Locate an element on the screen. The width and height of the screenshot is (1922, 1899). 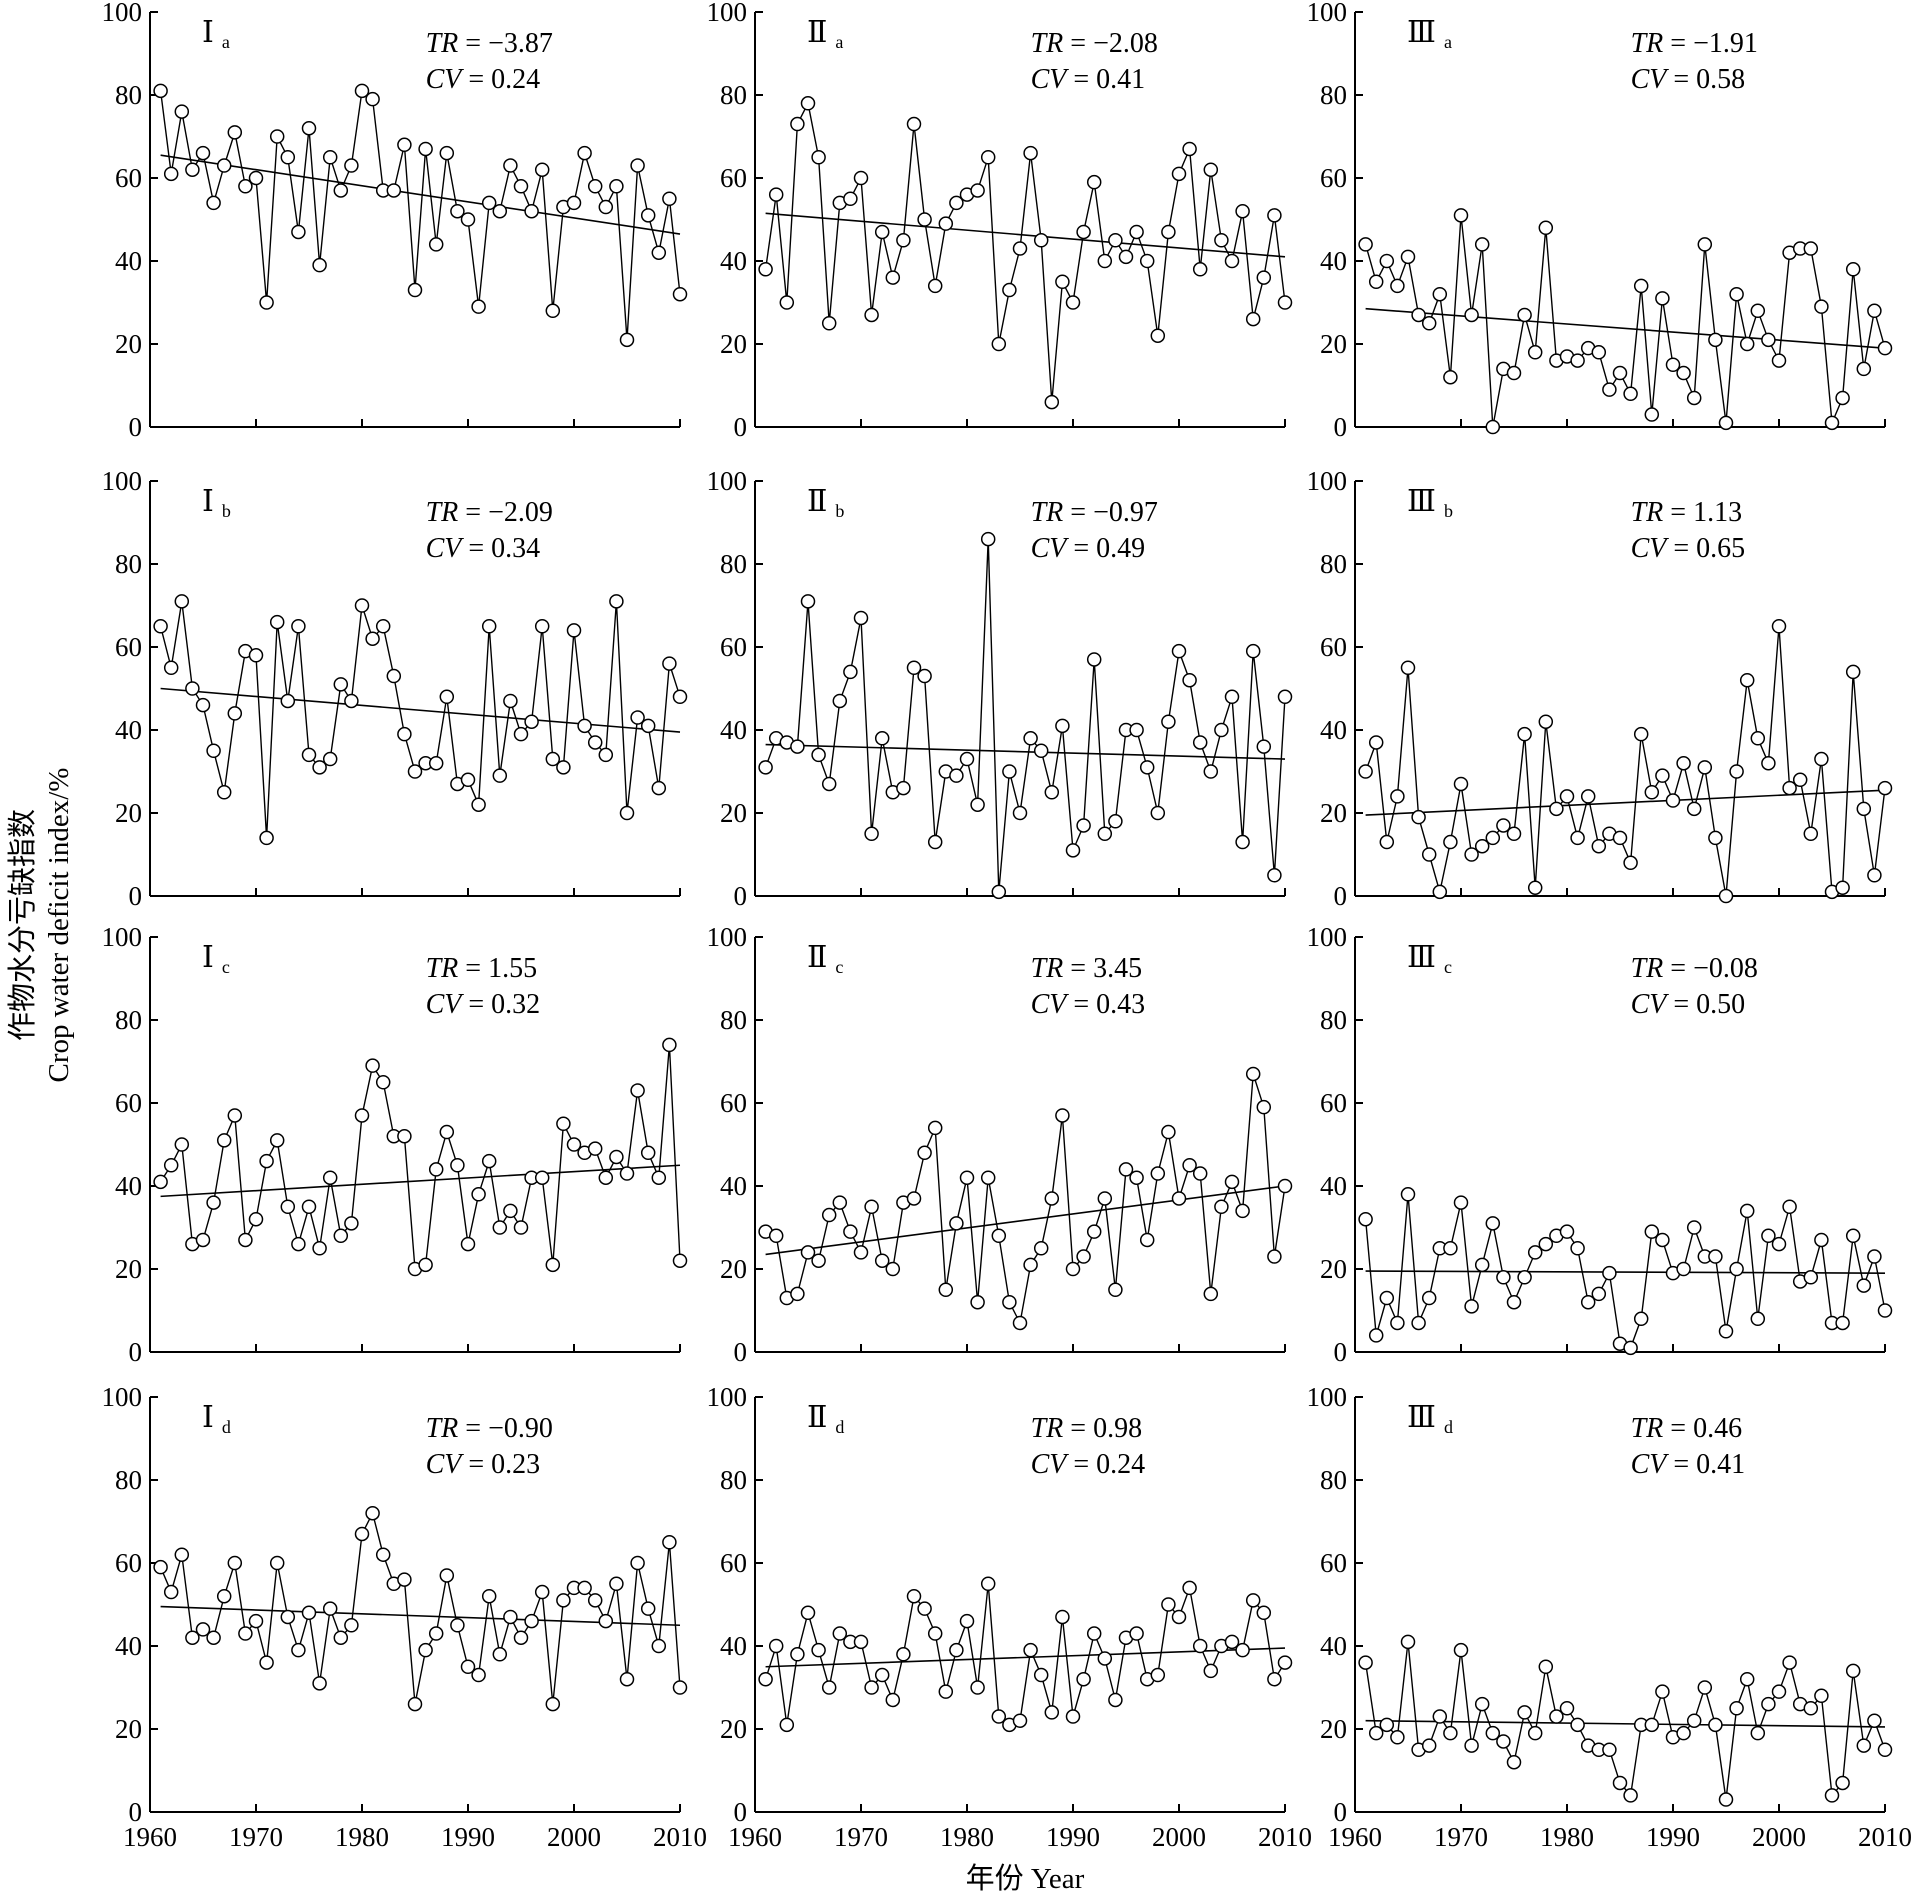
panel-Ⅱa: 0 20 40 60 80 100 Ⅱ a TR = −2.08 CV = 0.41 is located at coordinates (1000, 221).